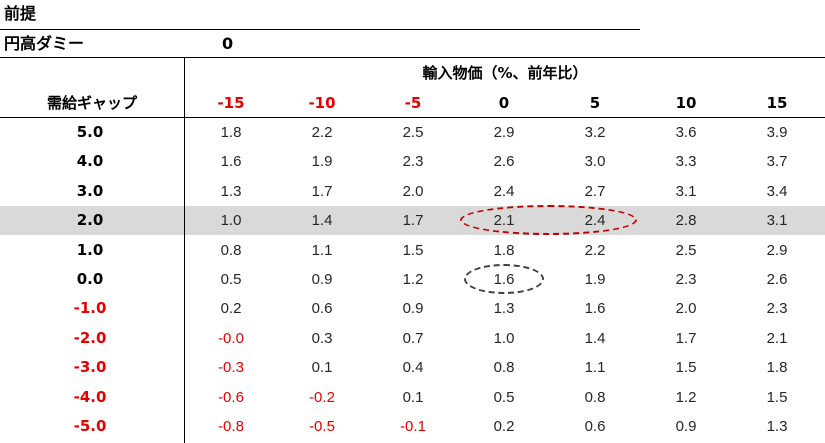  Describe the element at coordinates (228, 43) in the screenshot. I see `yen-dummy-value: 0` at that location.